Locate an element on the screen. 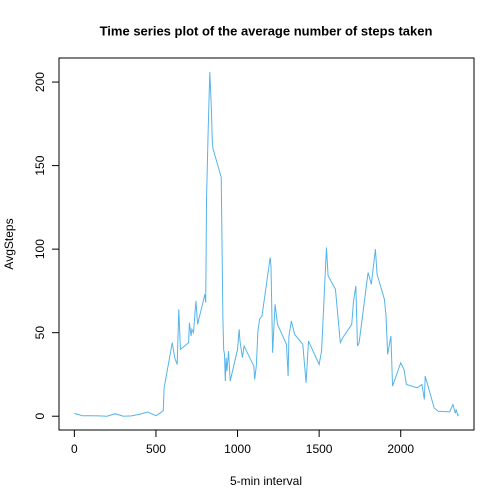  x-tick-label: 2000 is located at coordinates (400, 449).